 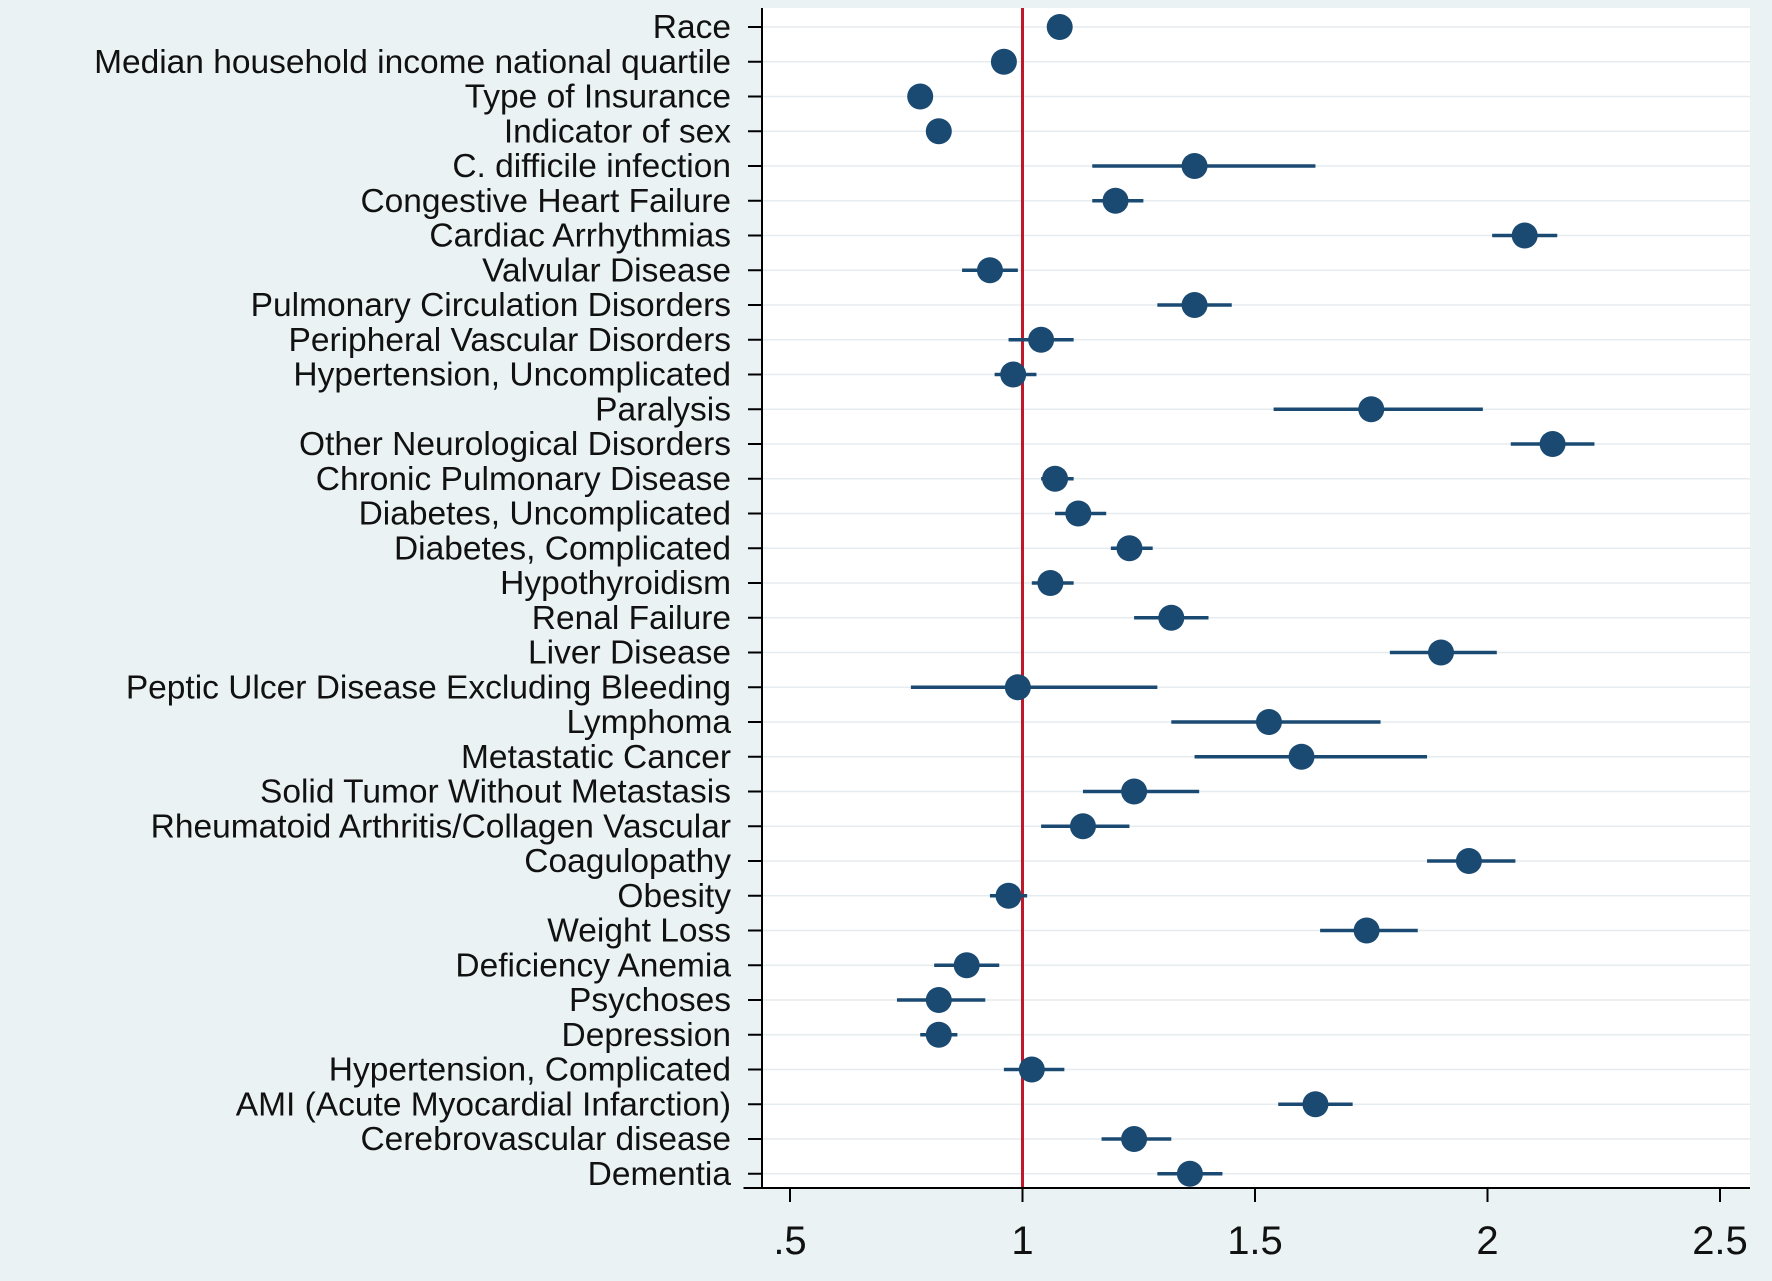 I want to click on row-label: Diabetes, Complicated, so click(x=562, y=548).